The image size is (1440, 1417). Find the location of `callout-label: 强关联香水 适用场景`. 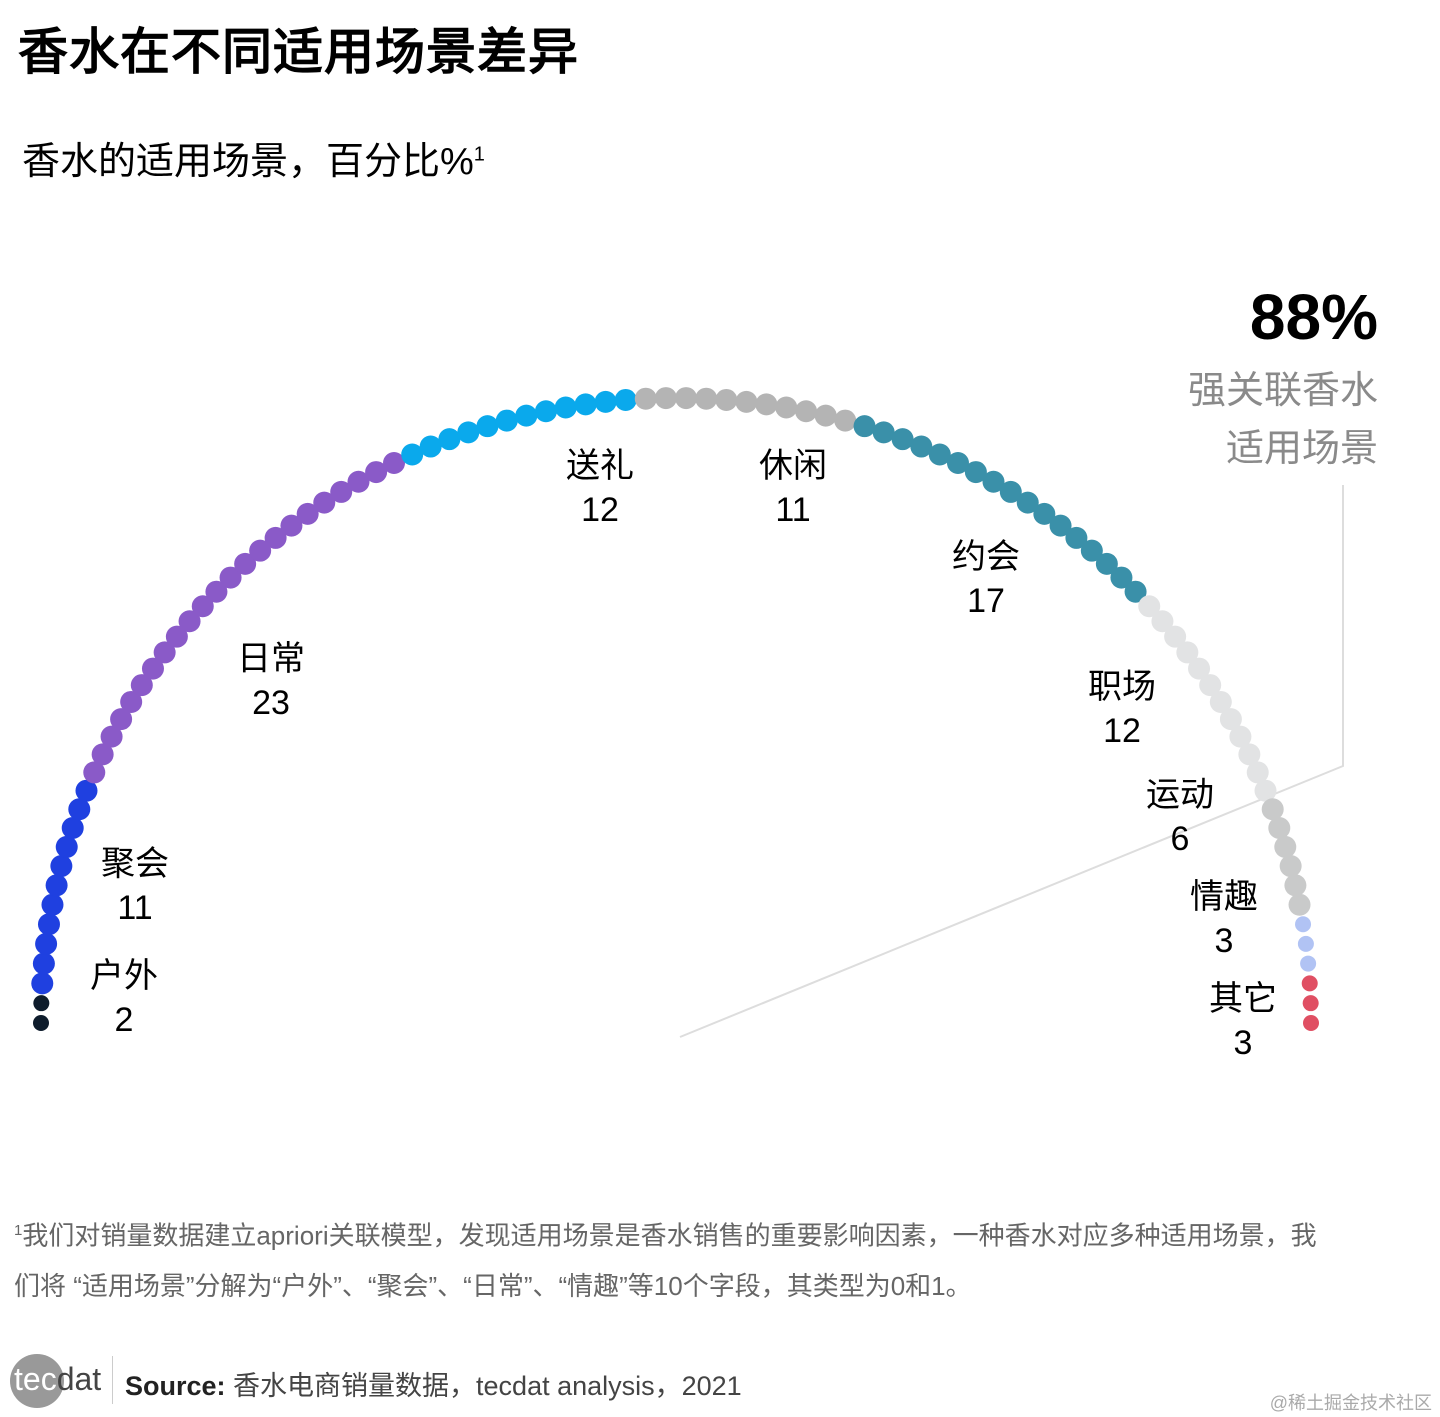

callout-label: 强关联香水 适用场景 is located at coordinates (1282, 420).